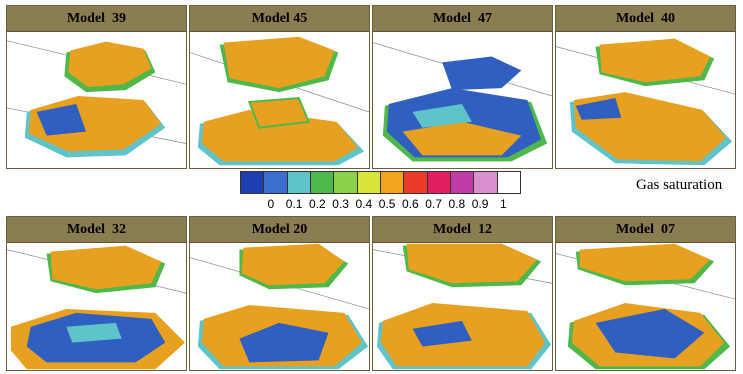  What do you see at coordinates (279, 230) in the screenshot?
I see `panel-title: Model 20` at bounding box center [279, 230].